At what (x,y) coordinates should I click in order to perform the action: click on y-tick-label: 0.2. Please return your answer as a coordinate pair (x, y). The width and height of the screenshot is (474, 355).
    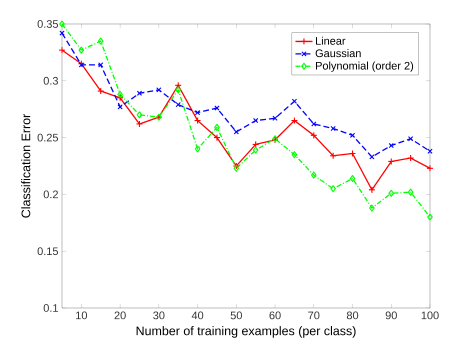
    Looking at the image, I should click on (51, 194).